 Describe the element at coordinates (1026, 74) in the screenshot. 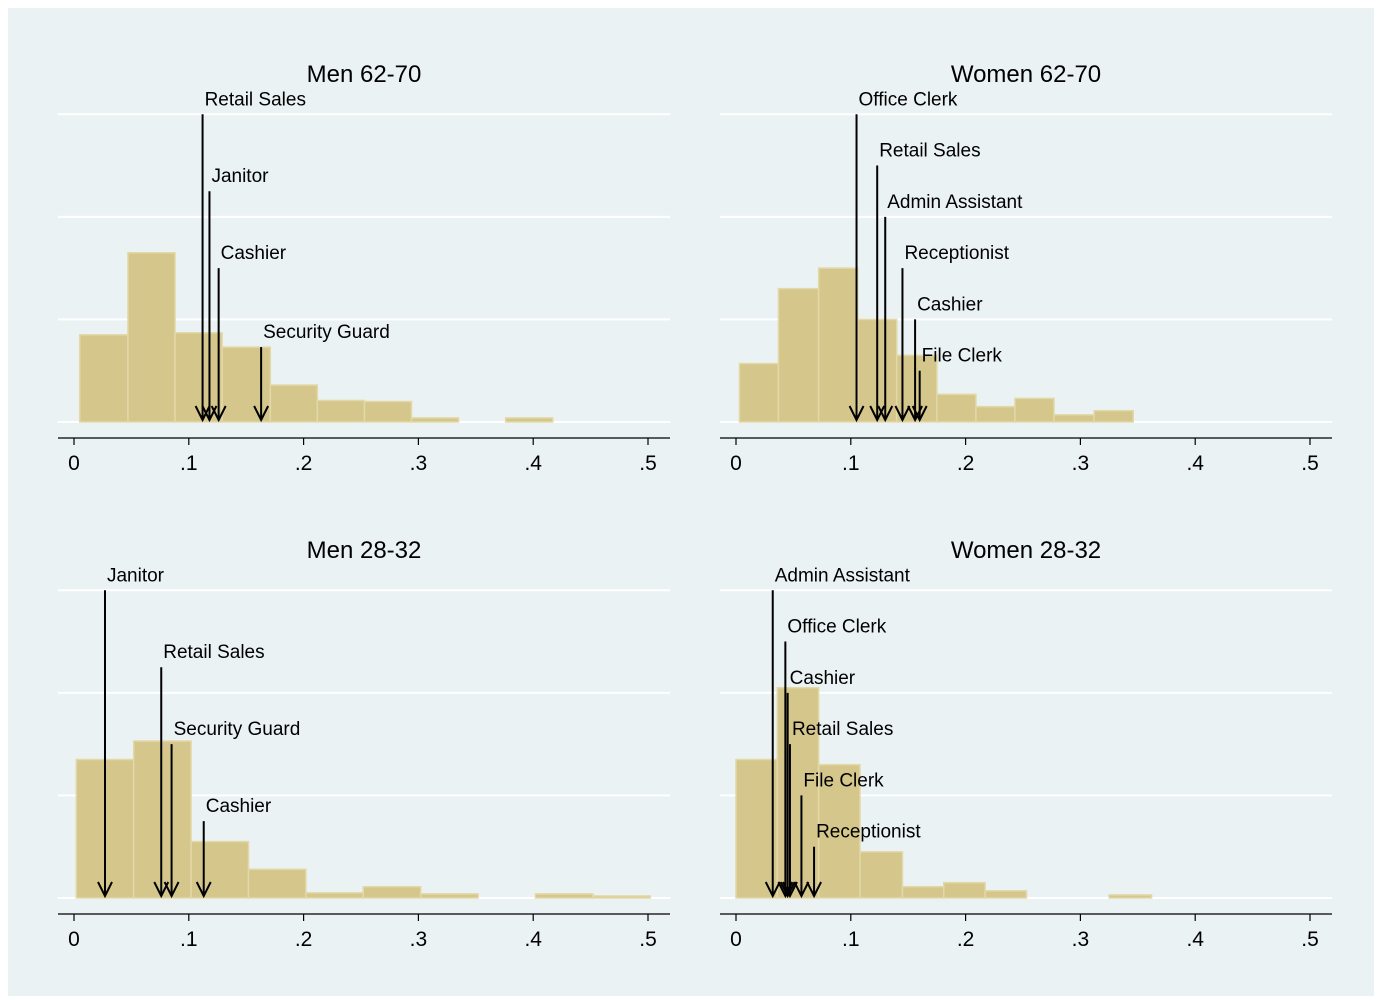

I see `panel-title: Women 62-70` at that location.